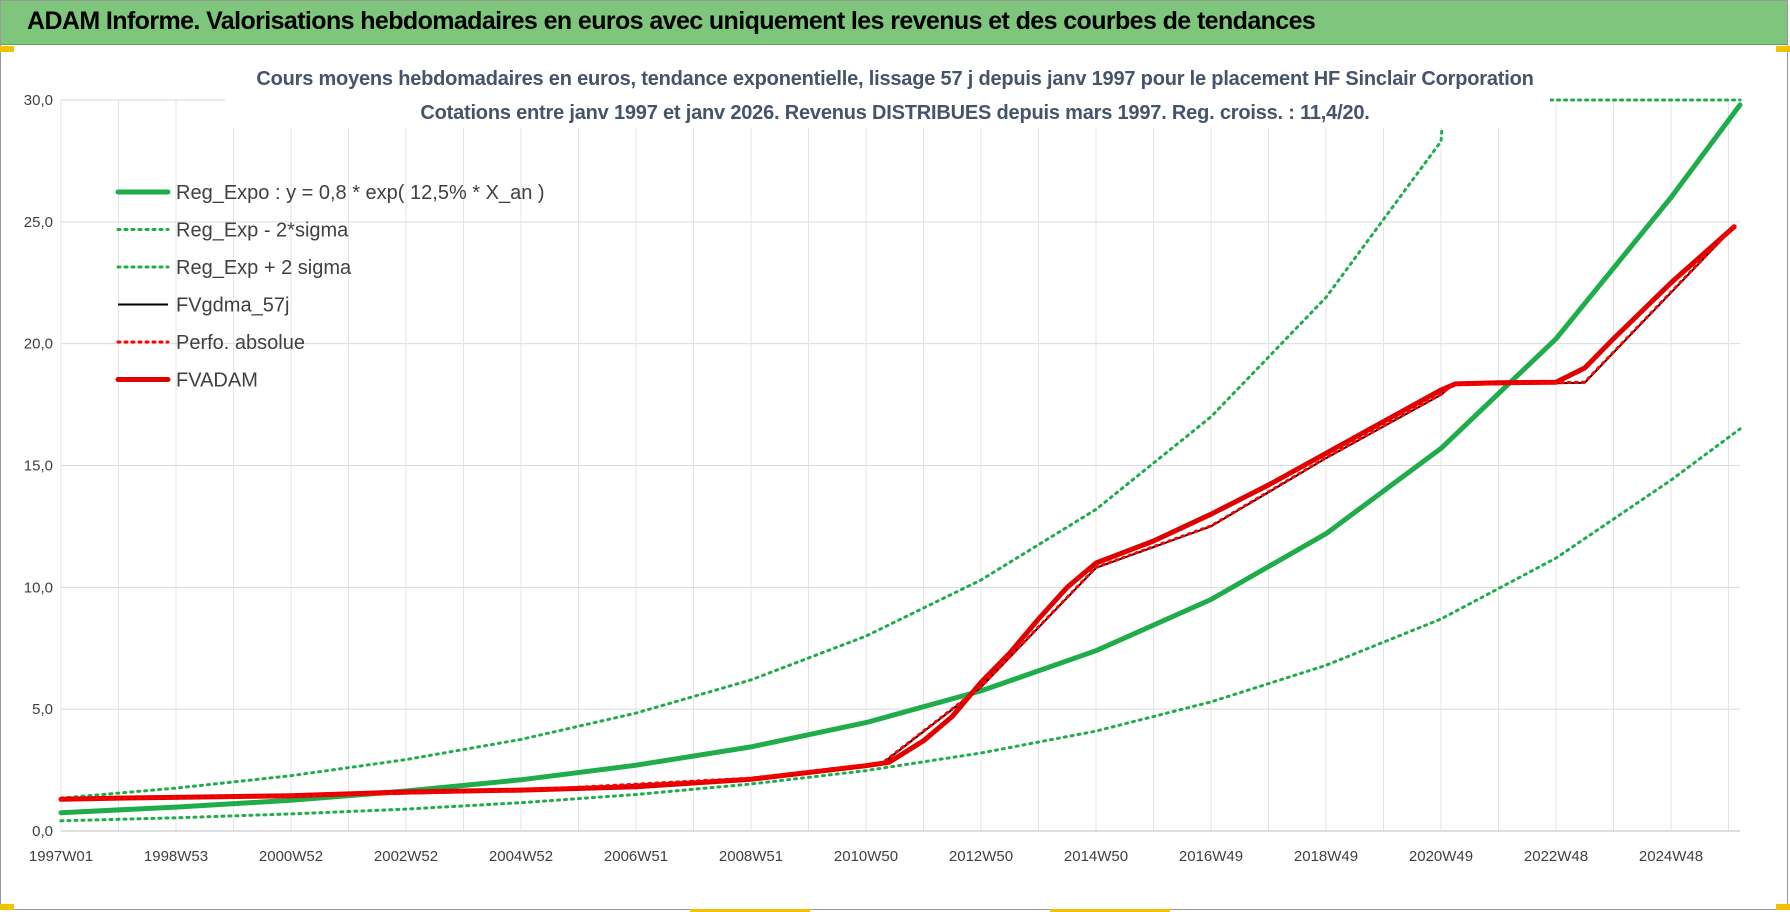 Image resolution: width=1790 pixels, height=912 pixels. What do you see at coordinates (750, 910) in the screenshot?
I see `bottom-accent-left` at bounding box center [750, 910].